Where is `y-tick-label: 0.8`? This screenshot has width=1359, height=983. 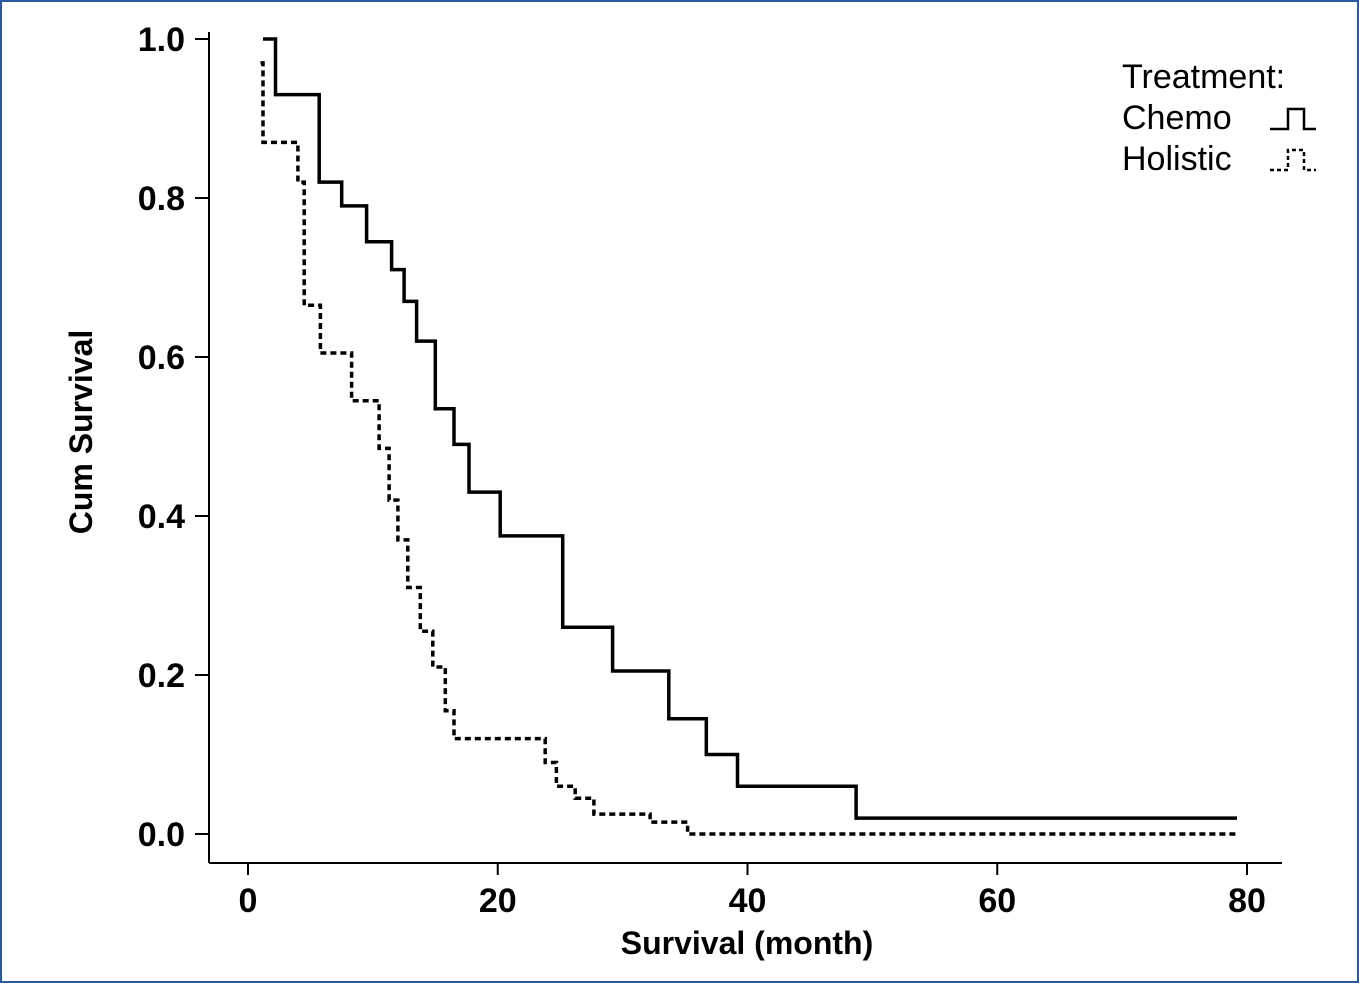
y-tick-label: 0.8 is located at coordinates (161, 199).